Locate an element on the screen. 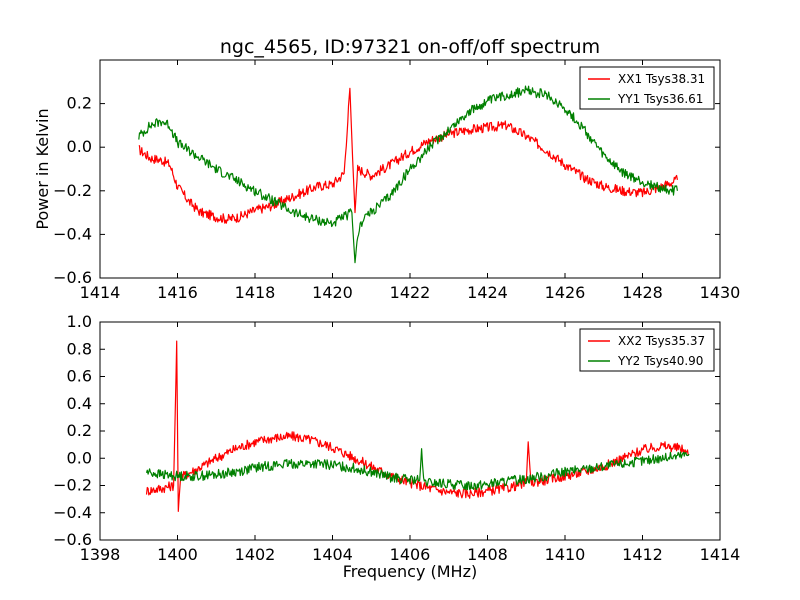 This screenshot has width=800, height=600. x-tick-label: 1426 is located at coordinates (565, 292).